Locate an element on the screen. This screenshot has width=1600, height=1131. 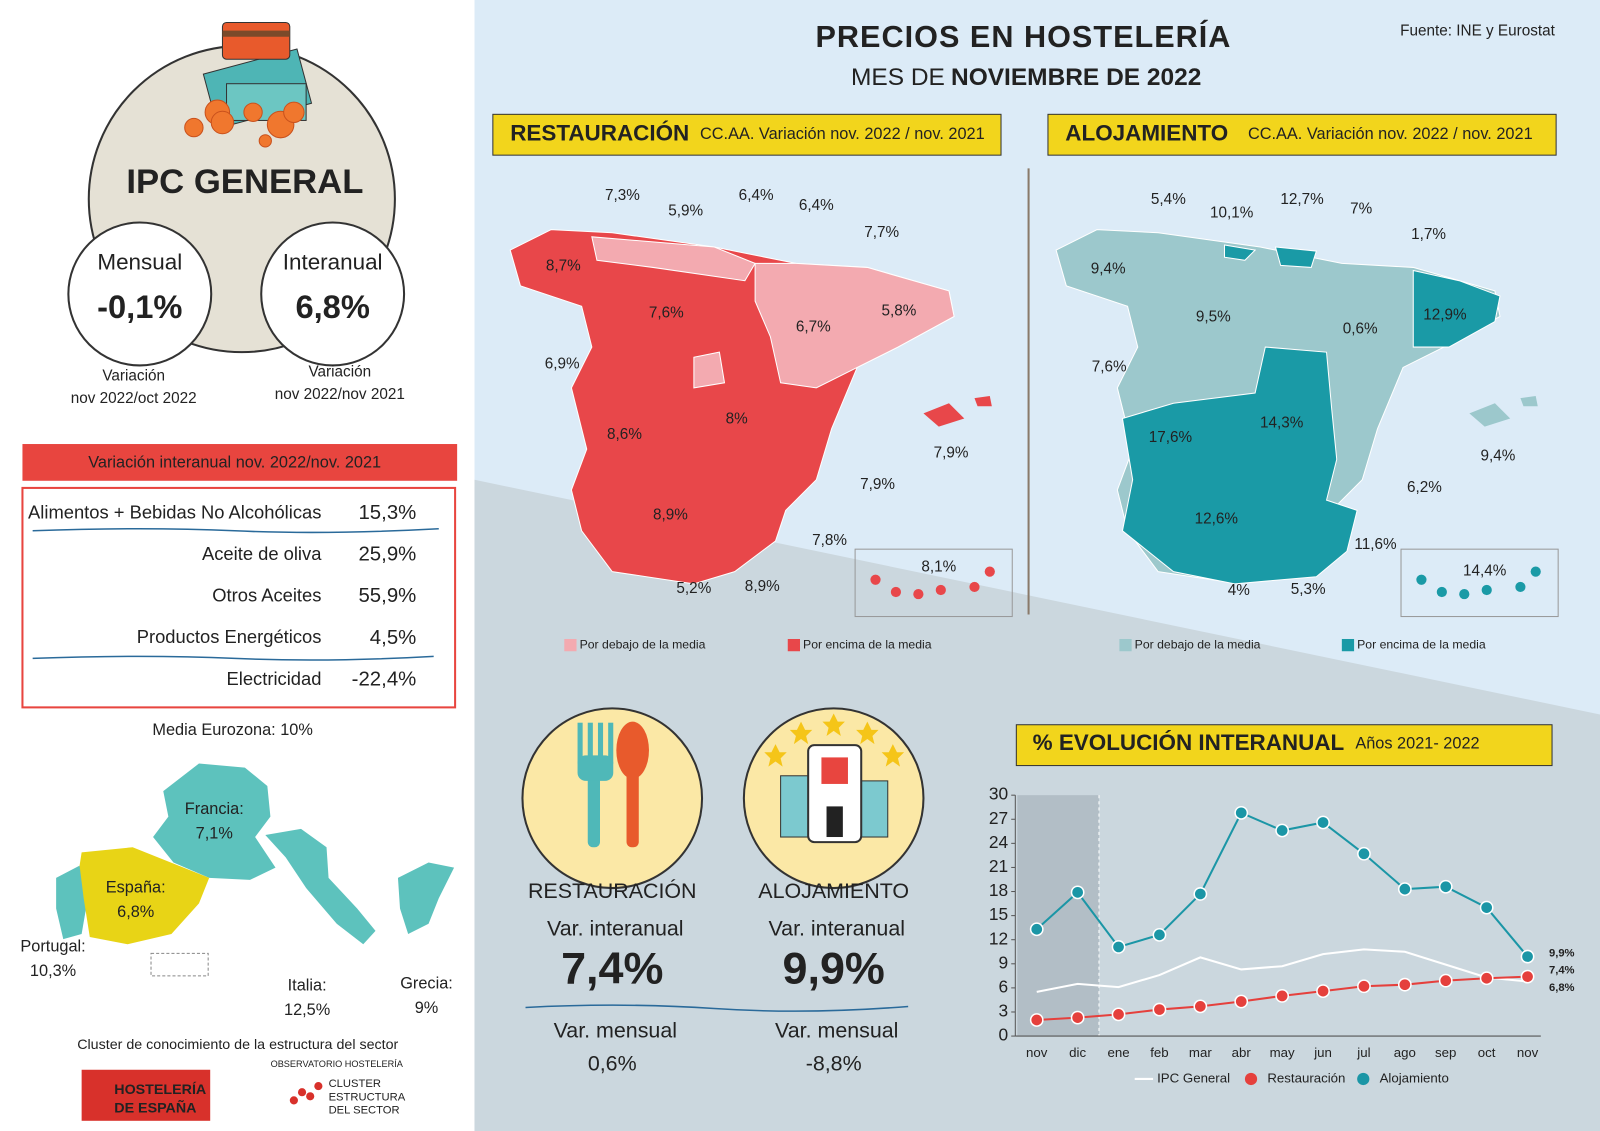
x-tick-label: ago is located at coordinates (1405, 1052).